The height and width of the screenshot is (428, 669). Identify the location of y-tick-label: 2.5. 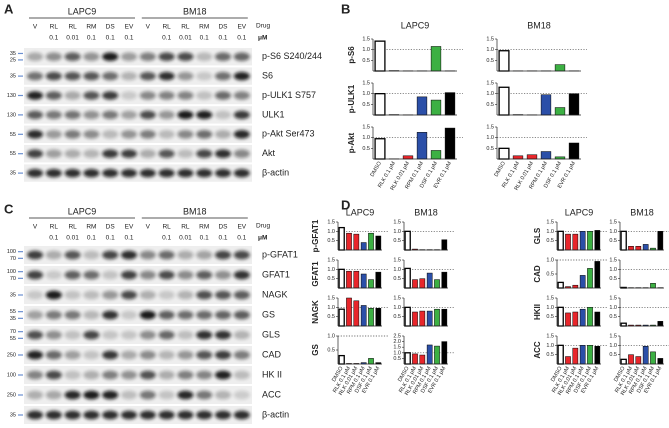
(397, 336).